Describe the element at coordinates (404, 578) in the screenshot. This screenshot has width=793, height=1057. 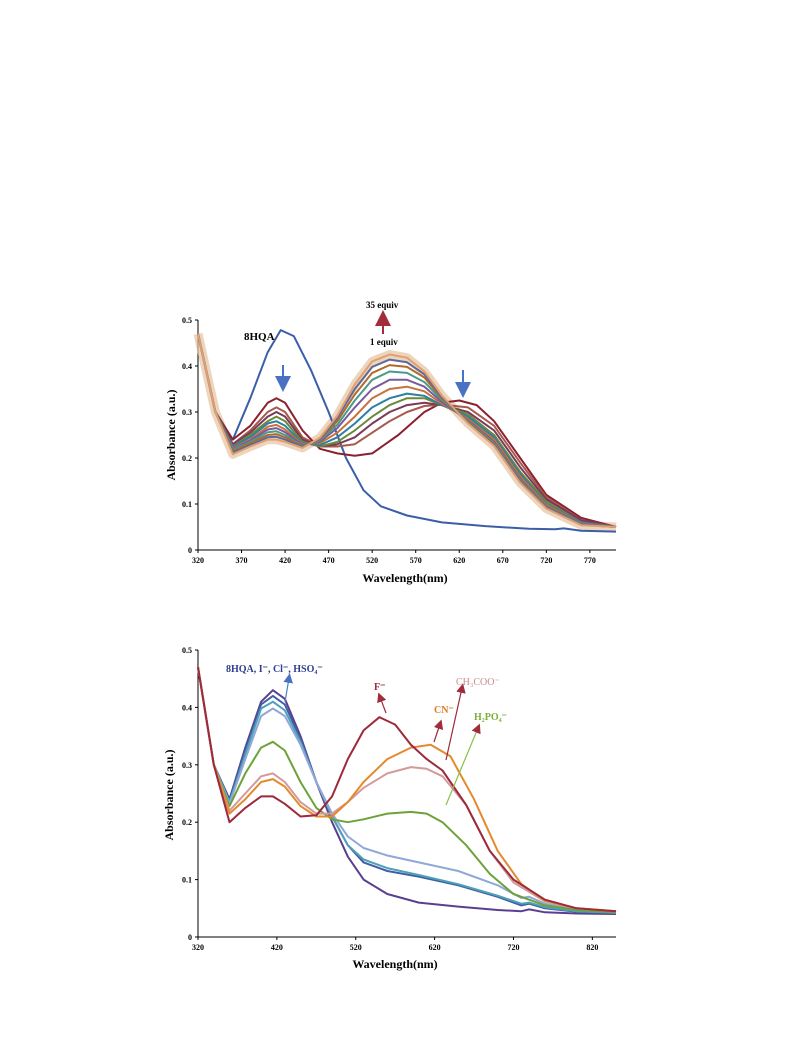
I see `chart-1-x-label: Wavelength(nm)` at that location.